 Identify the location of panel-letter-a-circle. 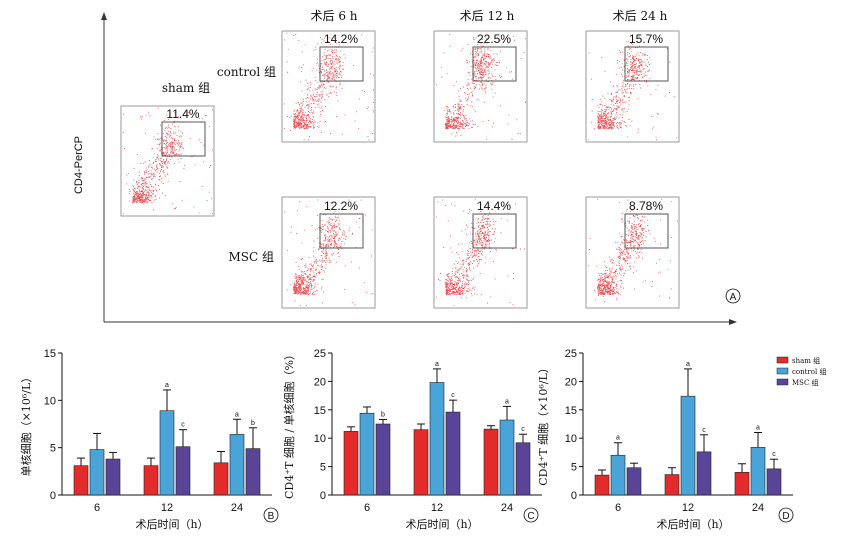
(733, 296).